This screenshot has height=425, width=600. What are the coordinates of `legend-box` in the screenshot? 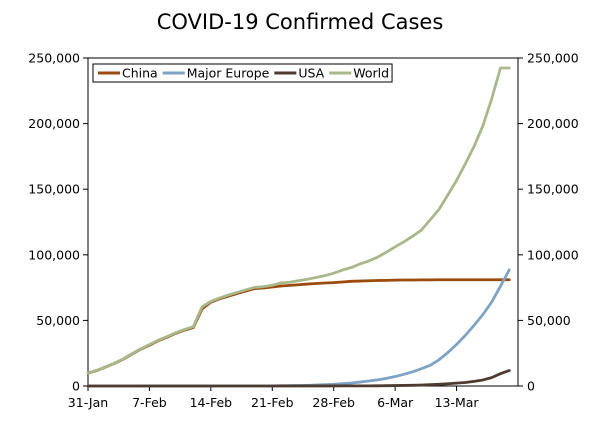 It's located at (242, 73).